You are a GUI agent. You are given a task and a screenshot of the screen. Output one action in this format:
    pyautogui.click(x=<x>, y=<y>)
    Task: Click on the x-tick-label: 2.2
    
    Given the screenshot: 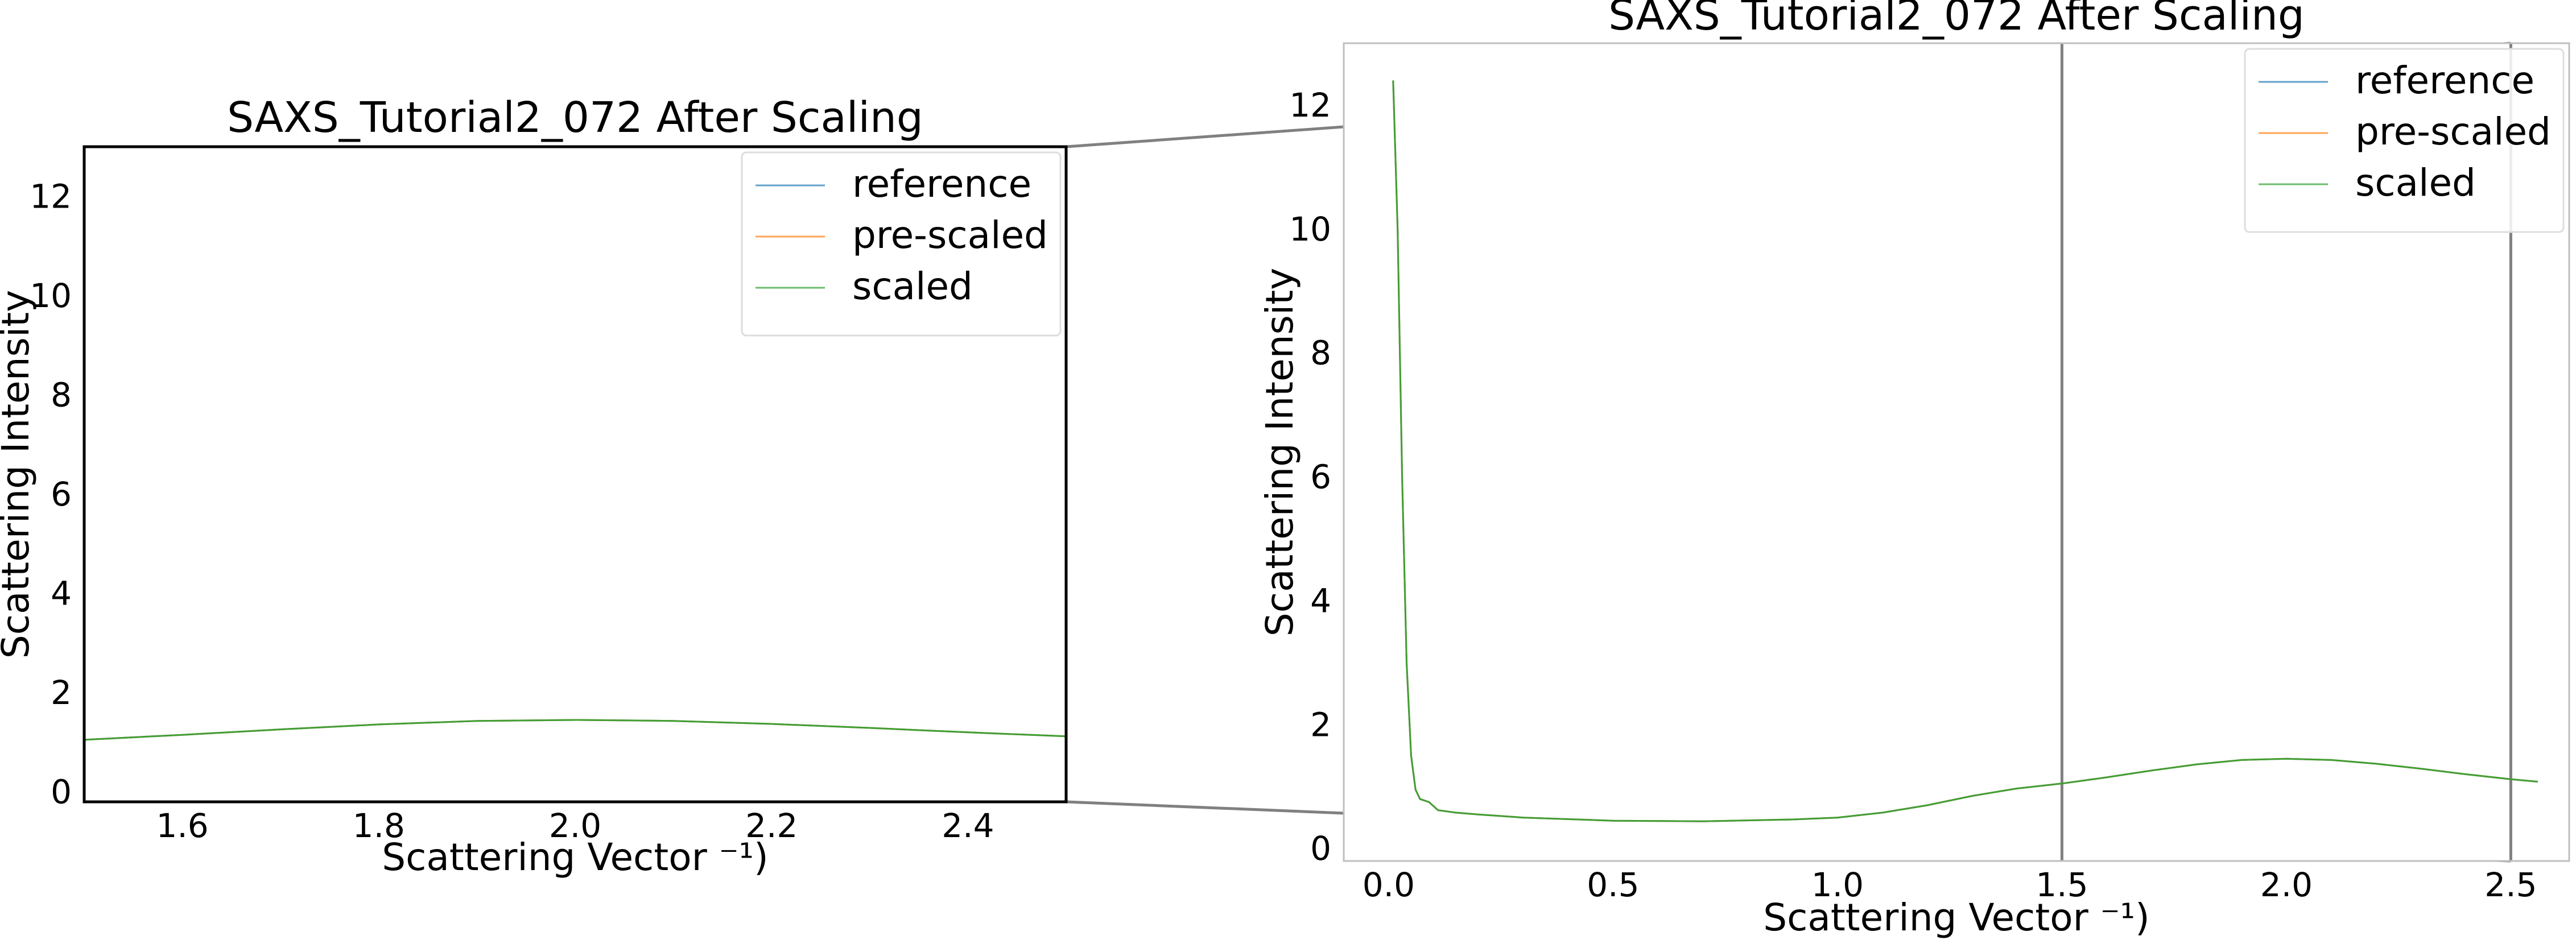 What is the action you would take?
    pyautogui.click(x=772, y=825)
    